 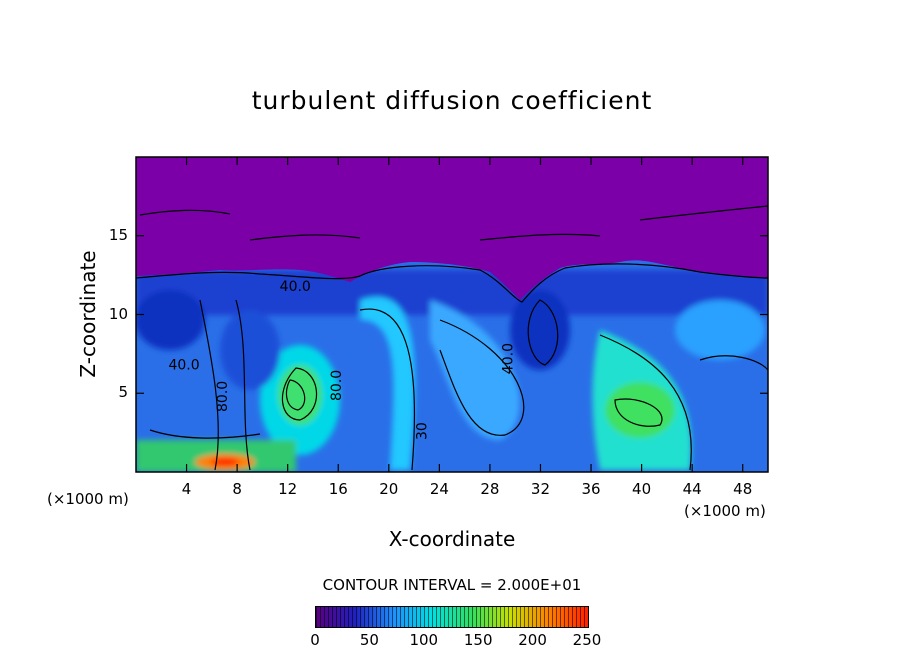 What do you see at coordinates (743, 489) in the screenshot?
I see `x-tick-label: 48` at bounding box center [743, 489].